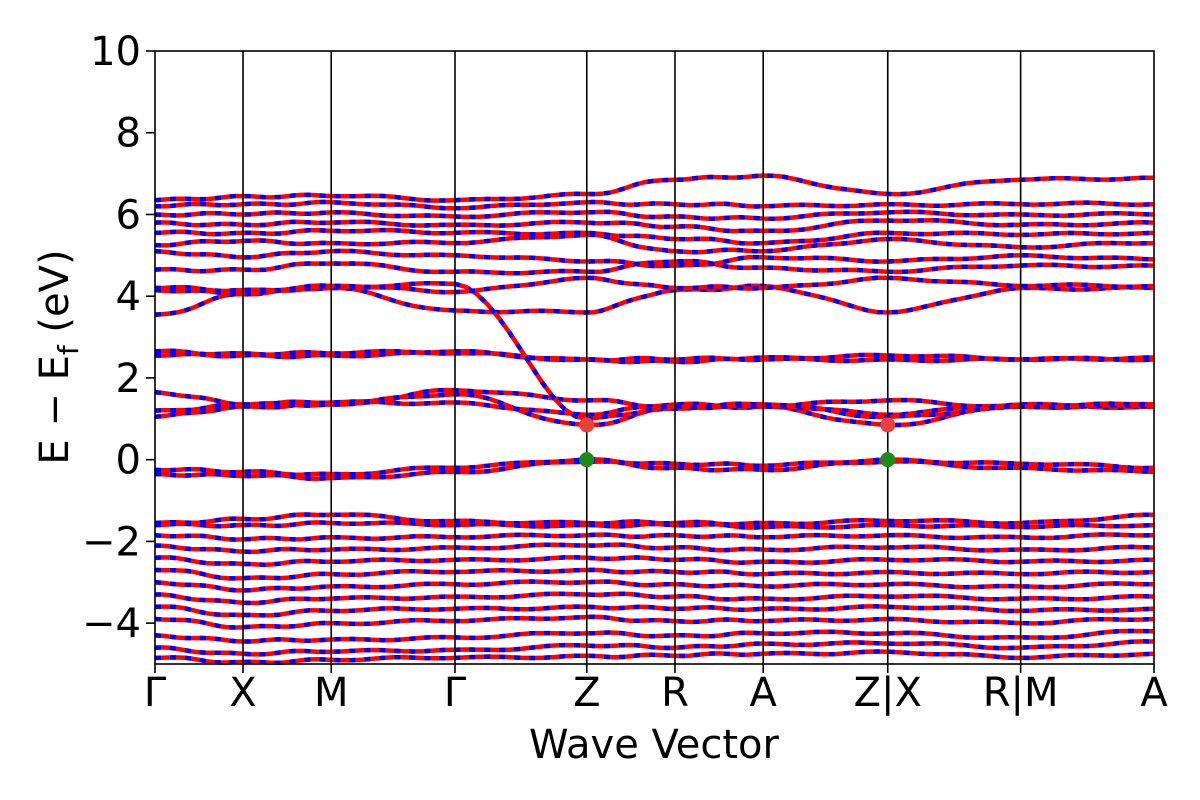 The width and height of the screenshot is (1200, 800). What do you see at coordinates (1021, 693) in the screenshot?
I see `x-tick-label: R|M` at bounding box center [1021, 693].